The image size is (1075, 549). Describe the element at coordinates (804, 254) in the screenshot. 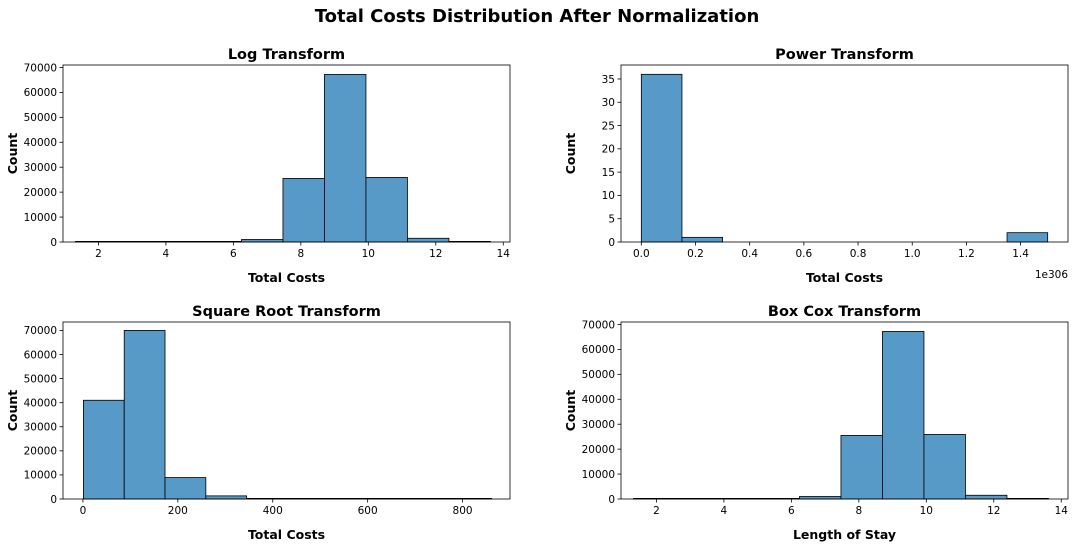

I see `x-tick-label: 0.6` at that location.